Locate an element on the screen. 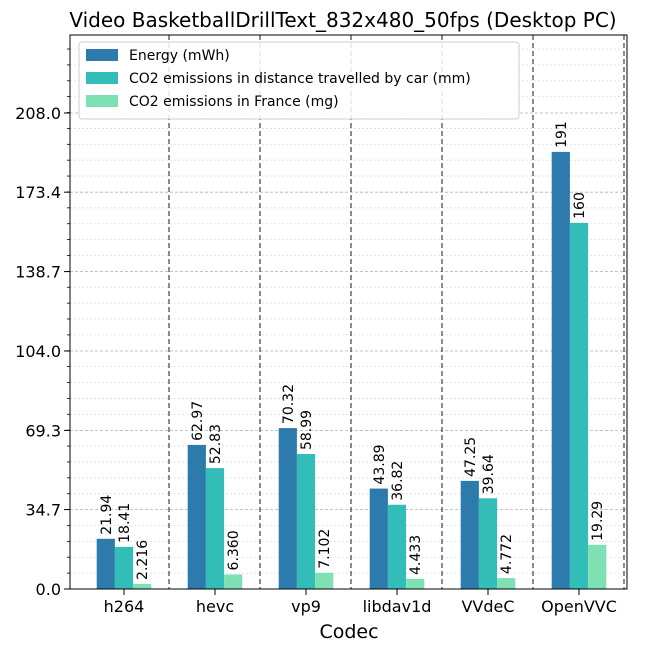  x-axis-title: Codec is located at coordinates (348, 632).